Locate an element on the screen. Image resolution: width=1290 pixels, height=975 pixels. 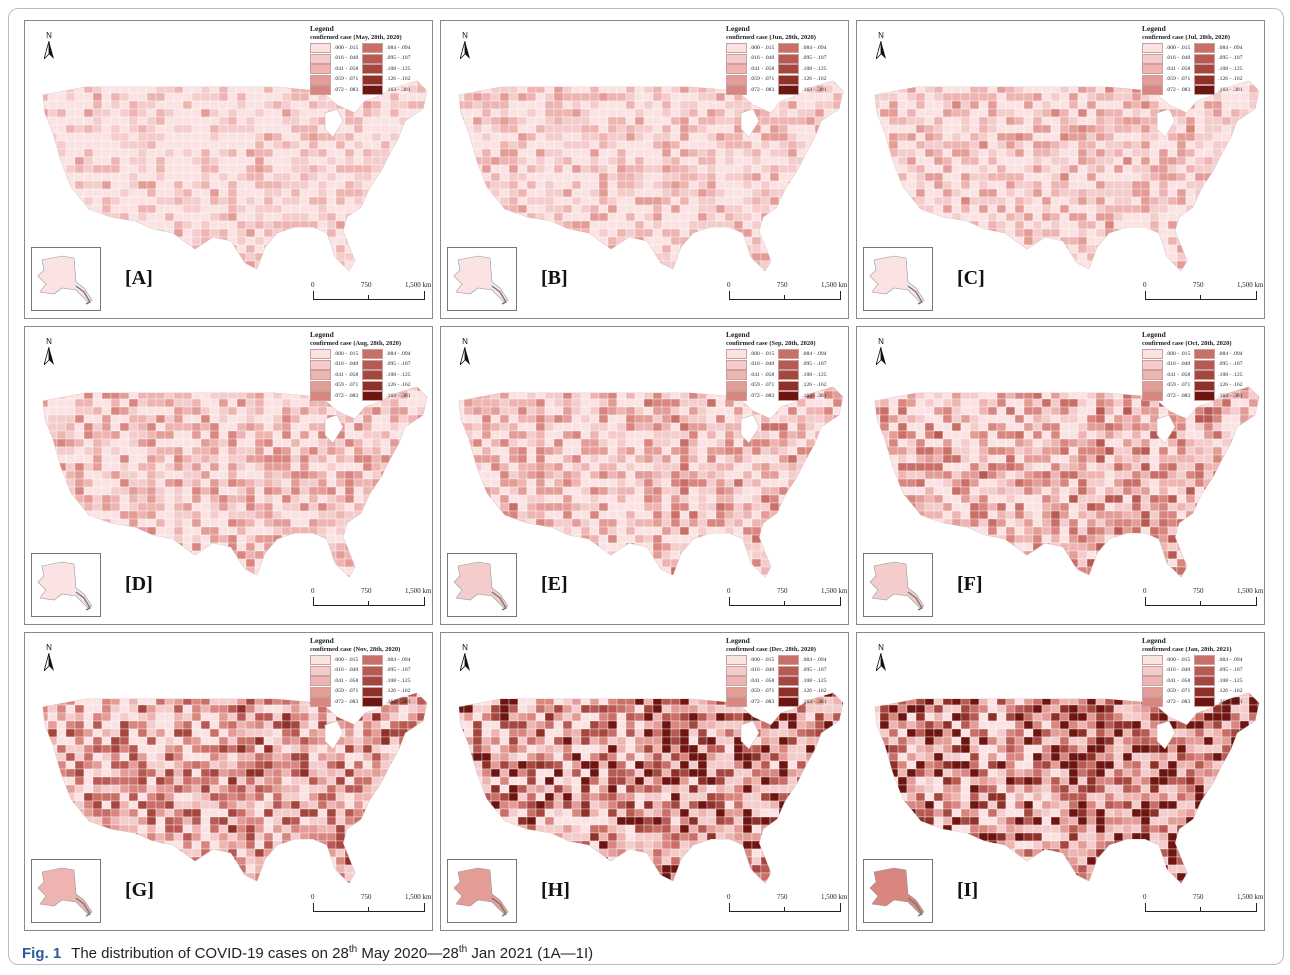
scale-label-0: 0 is located at coordinates (313, 591).